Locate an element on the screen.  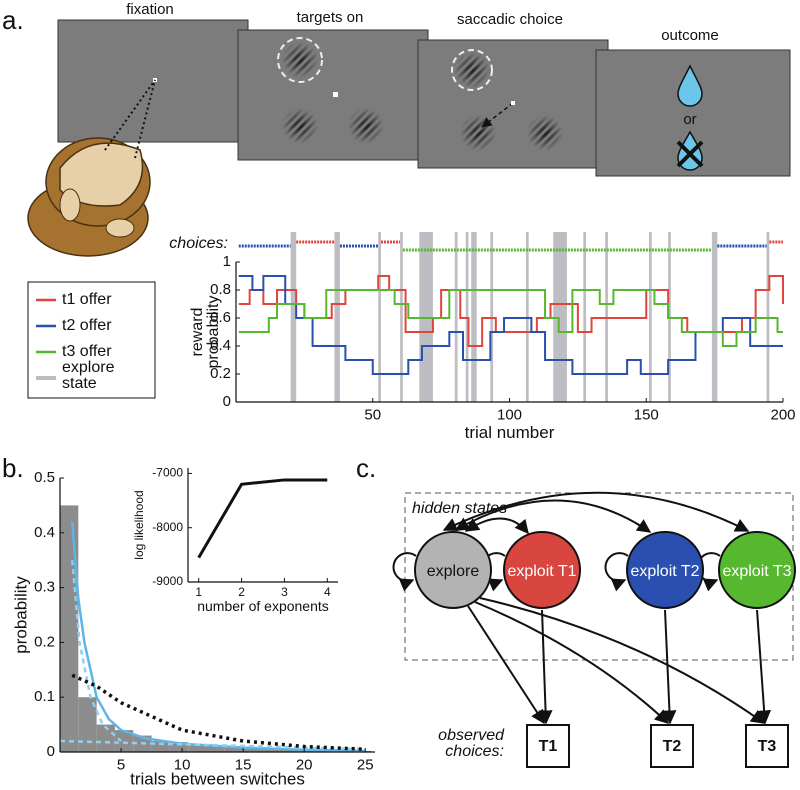
y-tick-label: -9000 is located at coordinates (167, 581).